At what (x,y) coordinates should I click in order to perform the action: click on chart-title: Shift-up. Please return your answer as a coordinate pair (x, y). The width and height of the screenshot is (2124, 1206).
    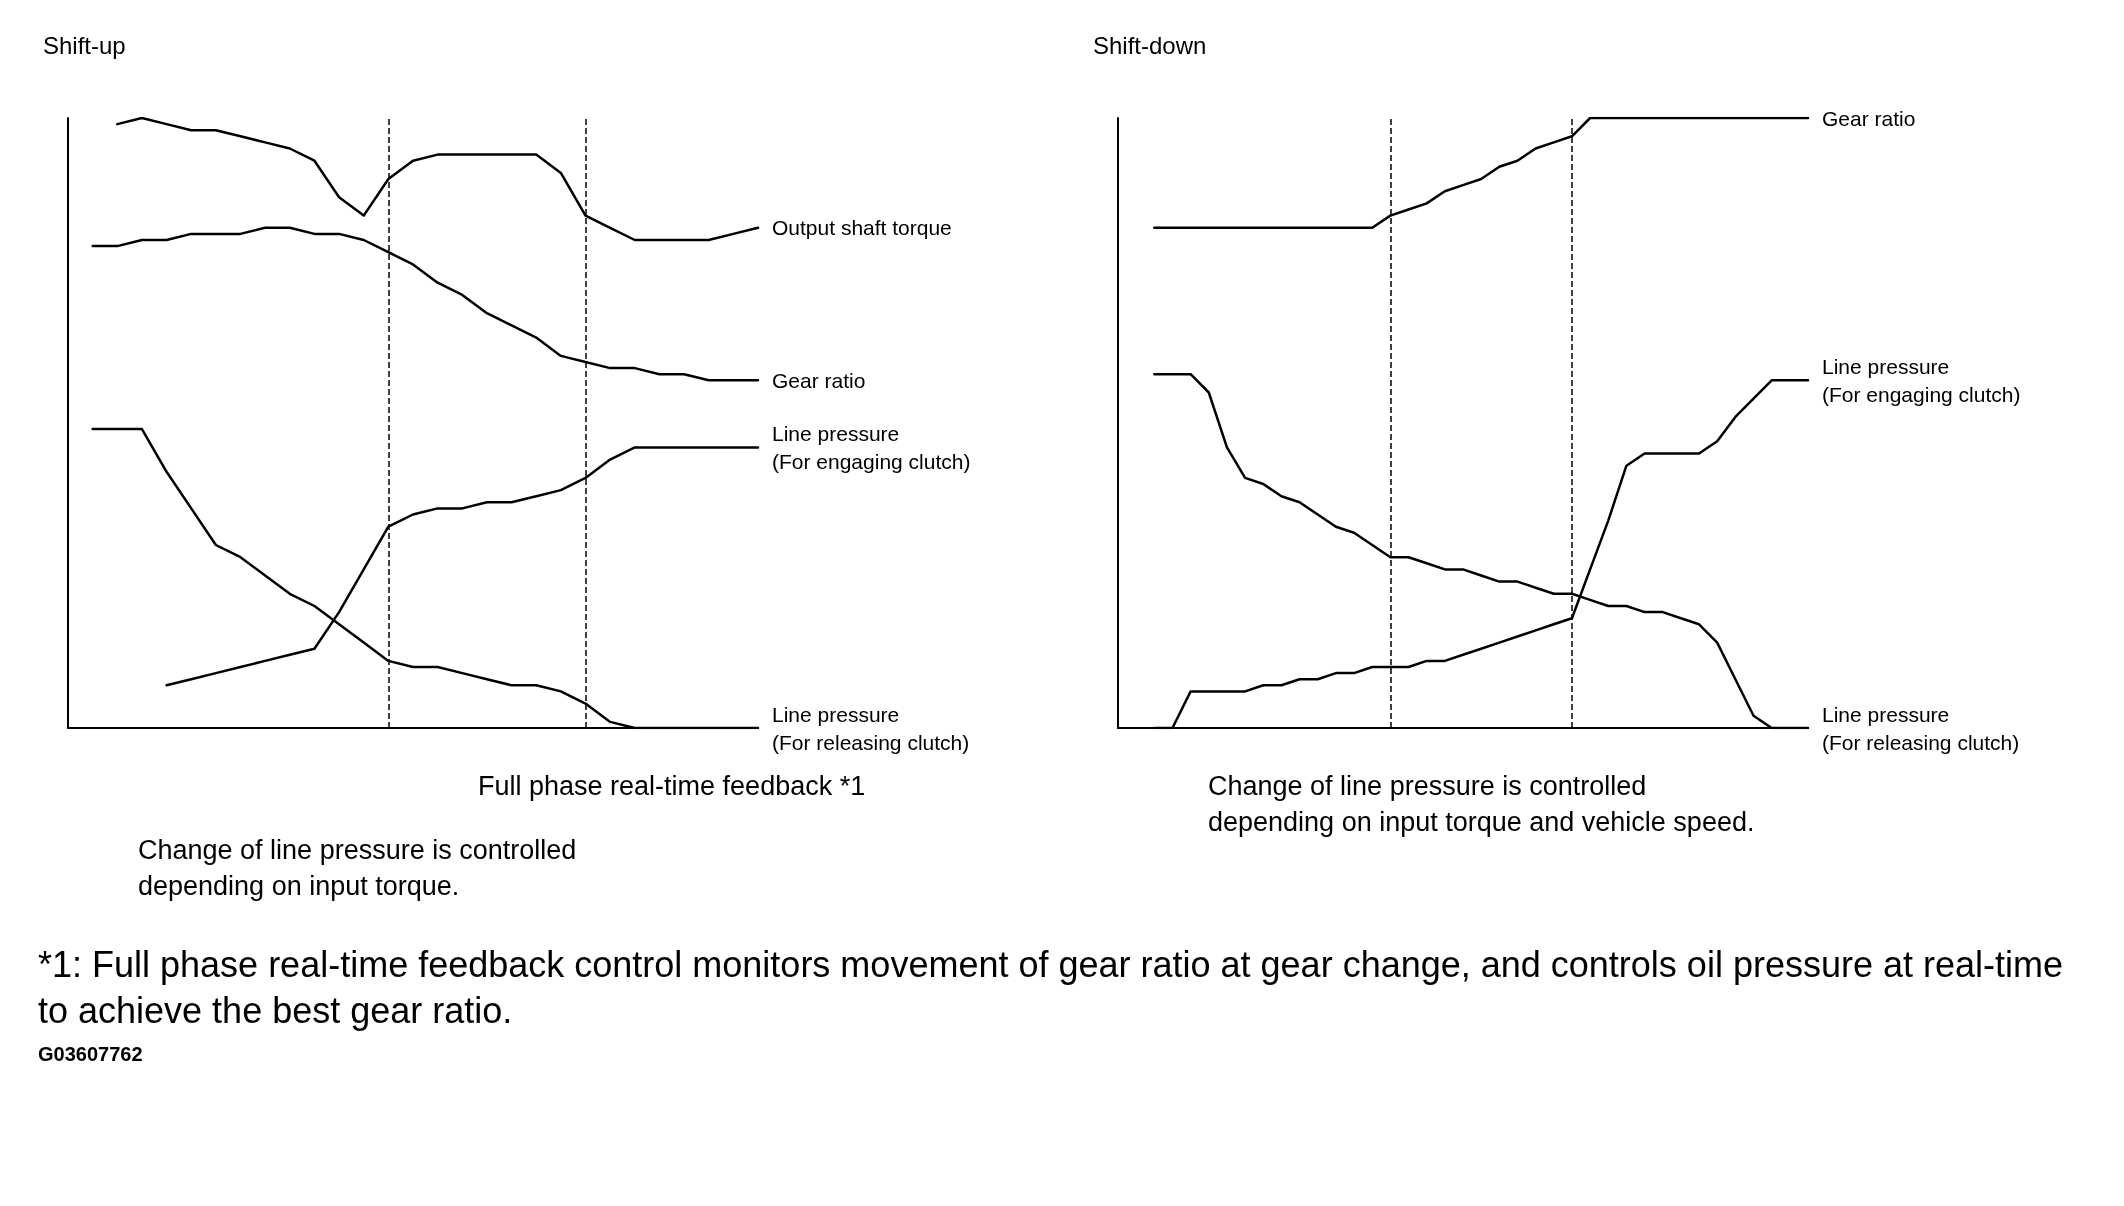
    Looking at the image, I should click on (84, 45).